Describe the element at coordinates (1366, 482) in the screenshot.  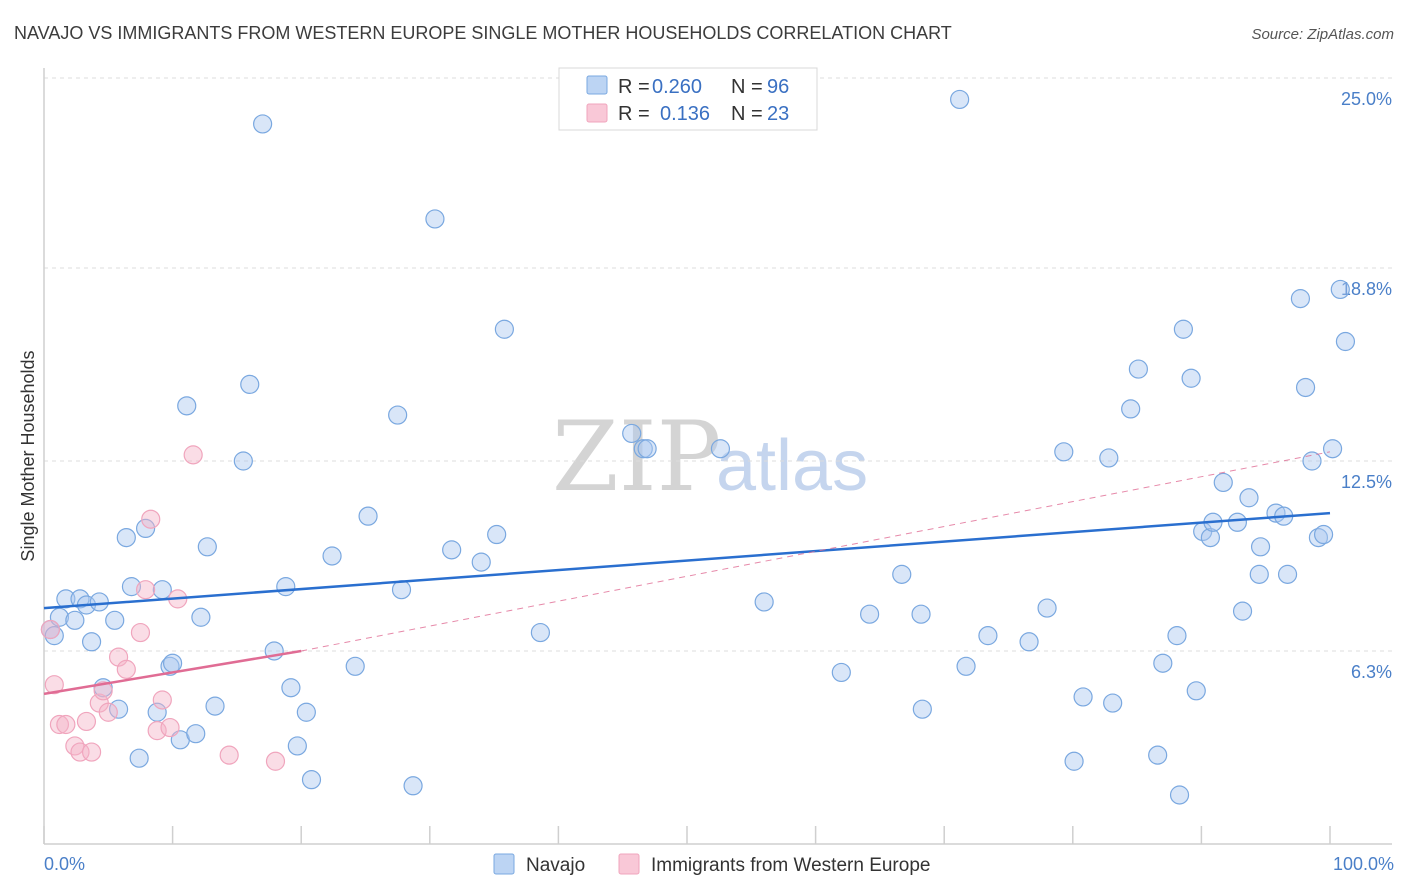
I see `y-tick-label-1: 12.5%` at that location.